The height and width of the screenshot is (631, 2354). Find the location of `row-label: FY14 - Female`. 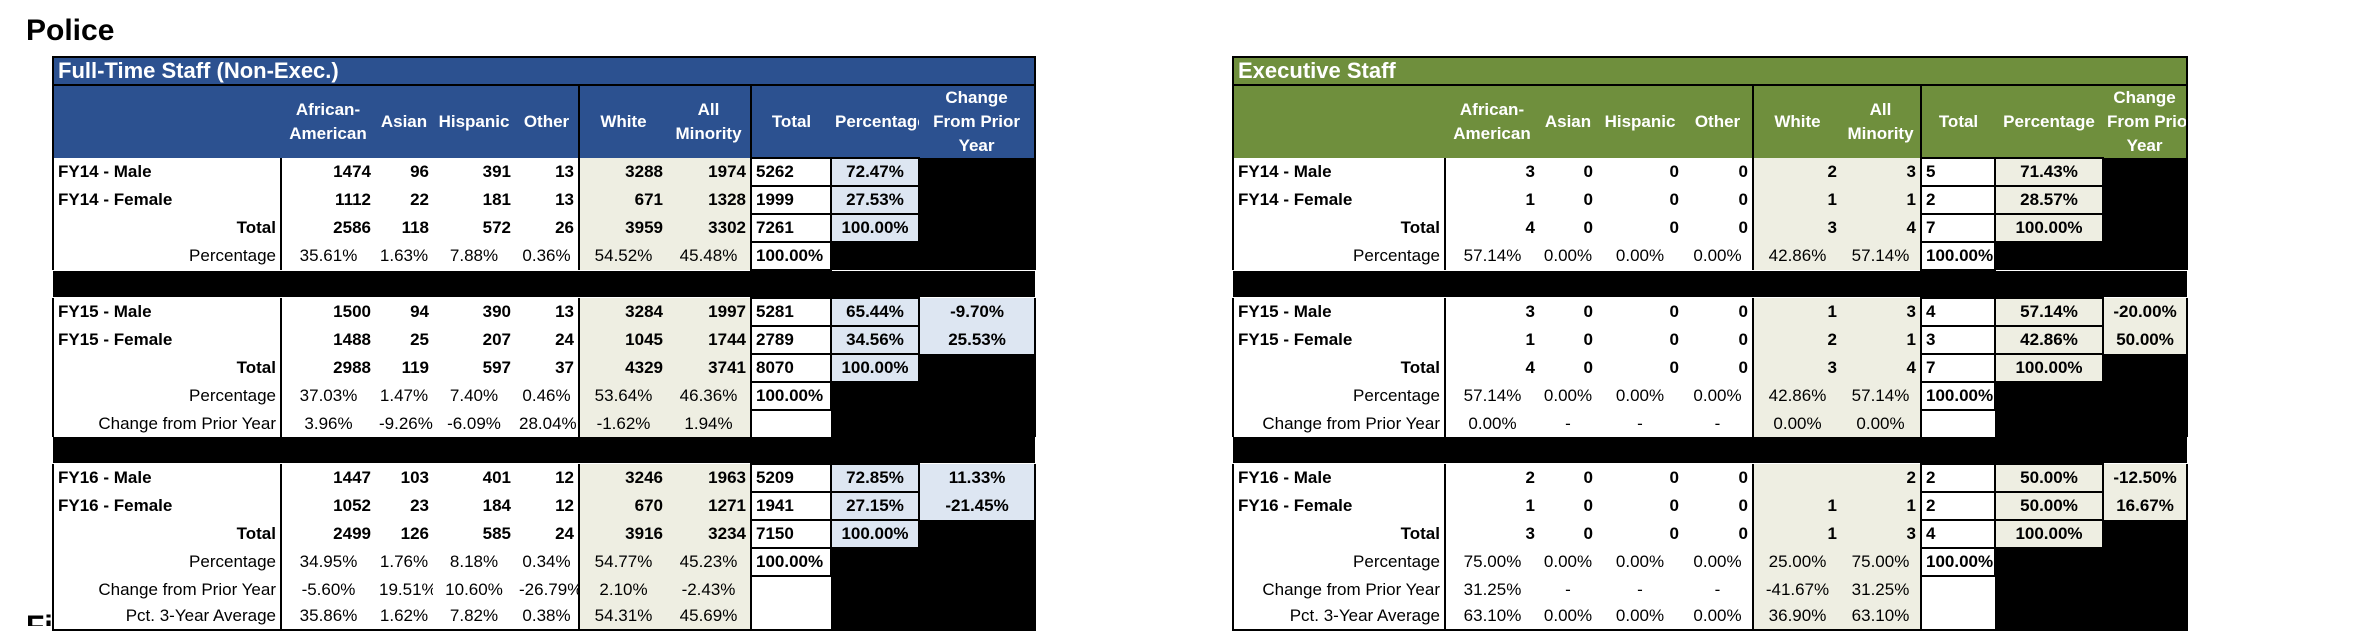

row-label: FY14 - Female is located at coordinates (1339, 200).